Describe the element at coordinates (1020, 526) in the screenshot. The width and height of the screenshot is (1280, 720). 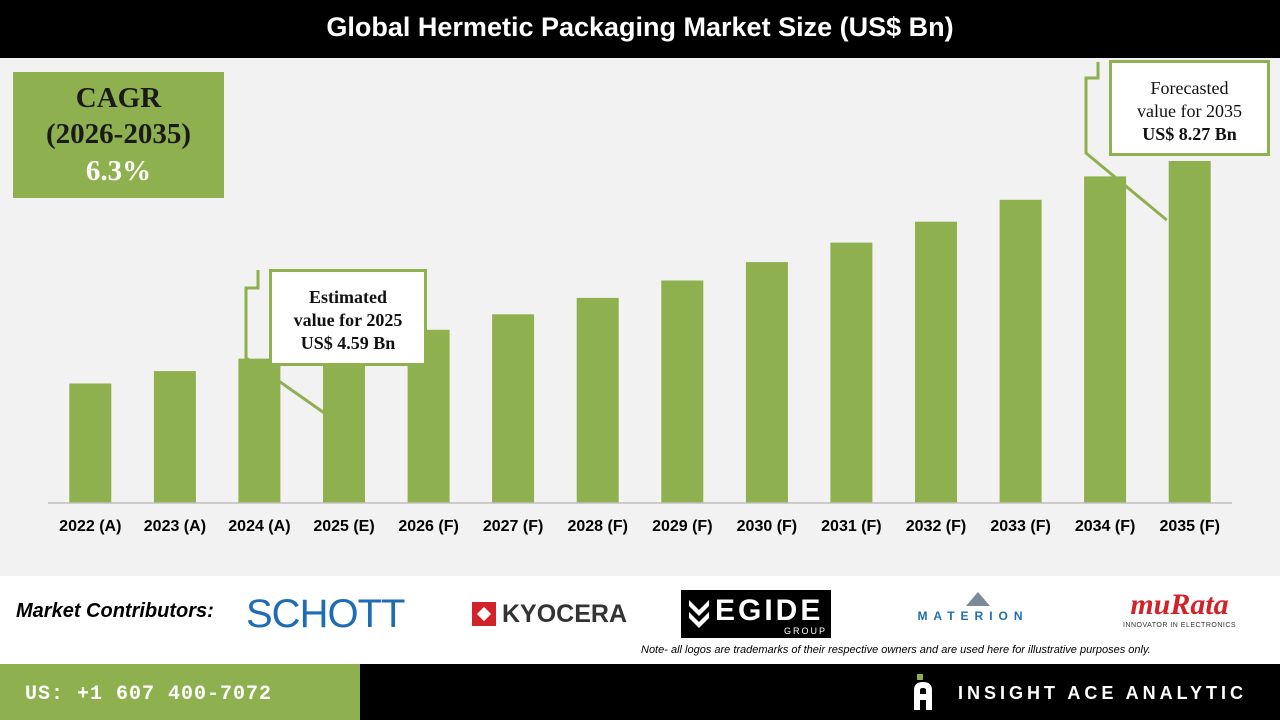
I see `x-tick-label-11: 2033 (F)` at that location.